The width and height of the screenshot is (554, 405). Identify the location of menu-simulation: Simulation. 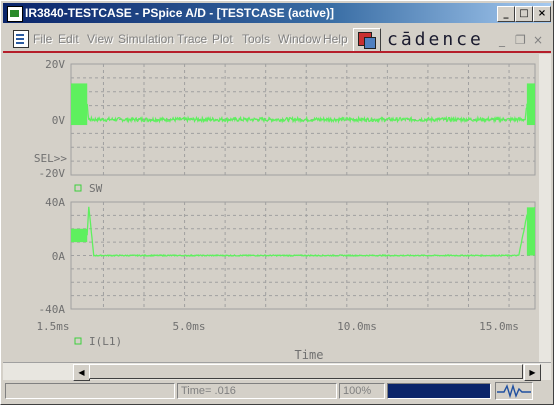
(146, 39).